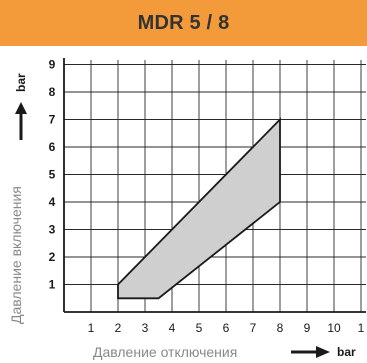 The width and height of the screenshot is (367, 363). I want to click on y-tick-label: 7, so click(52, 120).